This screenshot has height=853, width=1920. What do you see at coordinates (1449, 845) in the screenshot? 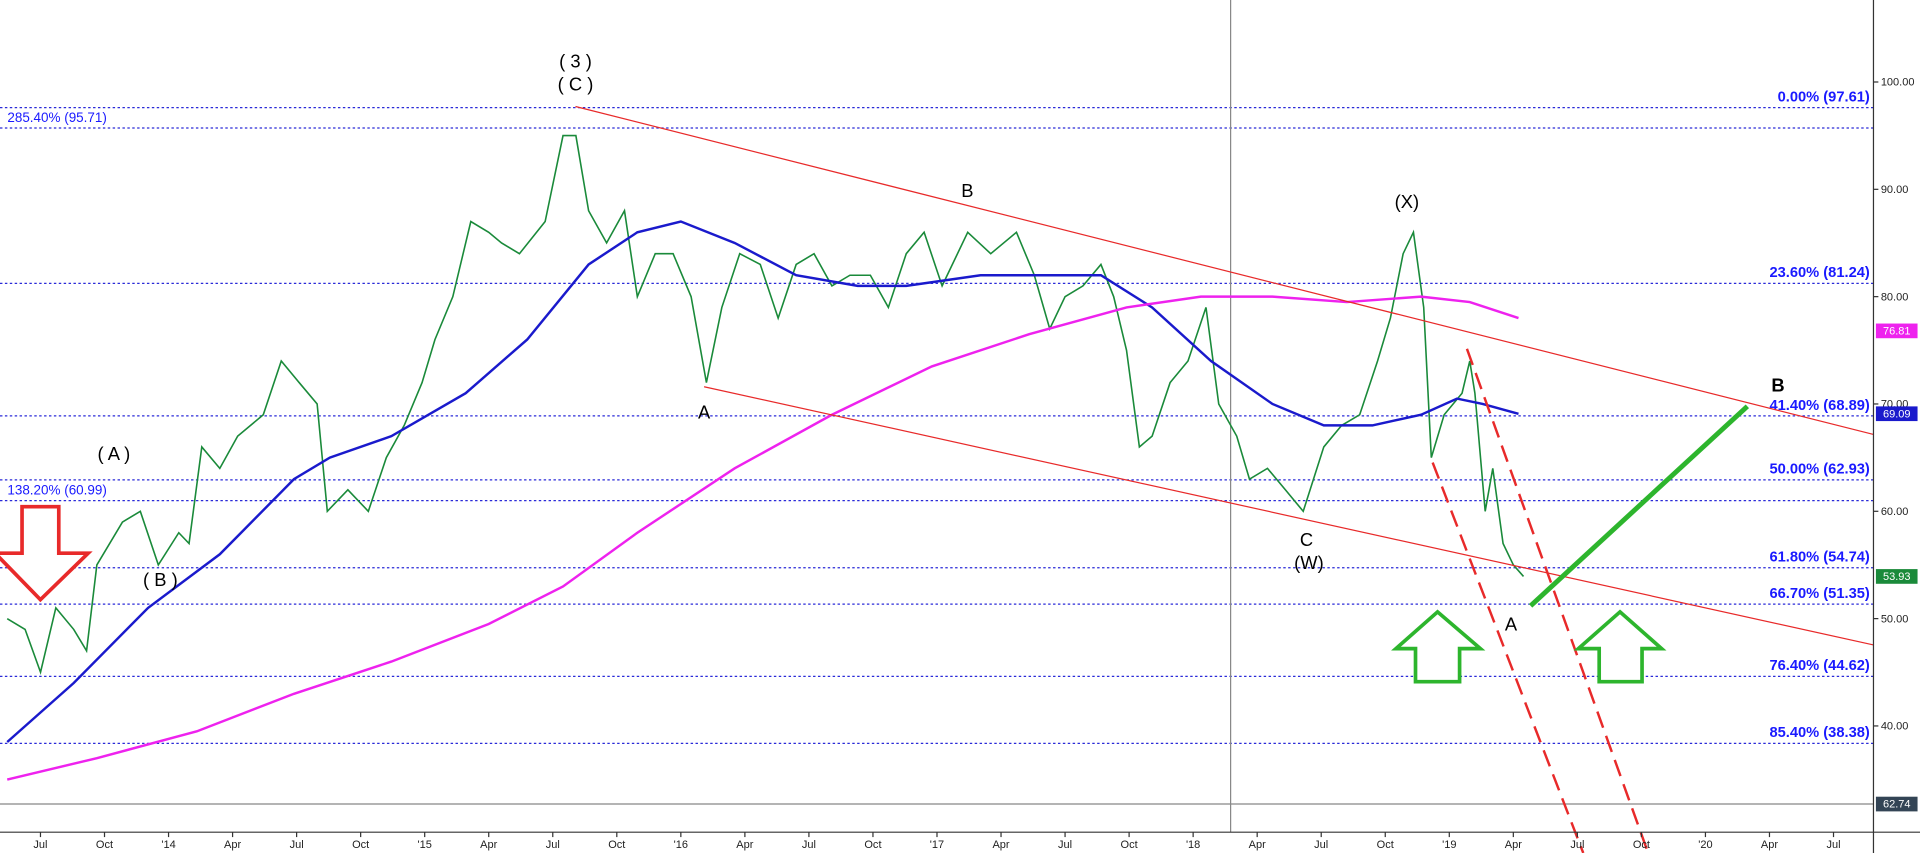
I see `x-tick-label: '19` at bounding box center [1449, 845].